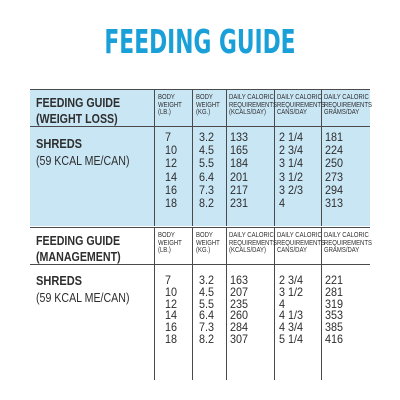 The image size is (400, 400). What do you see at coordinates (291, 170) in the screenshot?
I see `cans-per-day-values: 2 1/4 2 3/4 3 1/4 3 1/2 3 2/3 4` at bounding box center [291, 170].